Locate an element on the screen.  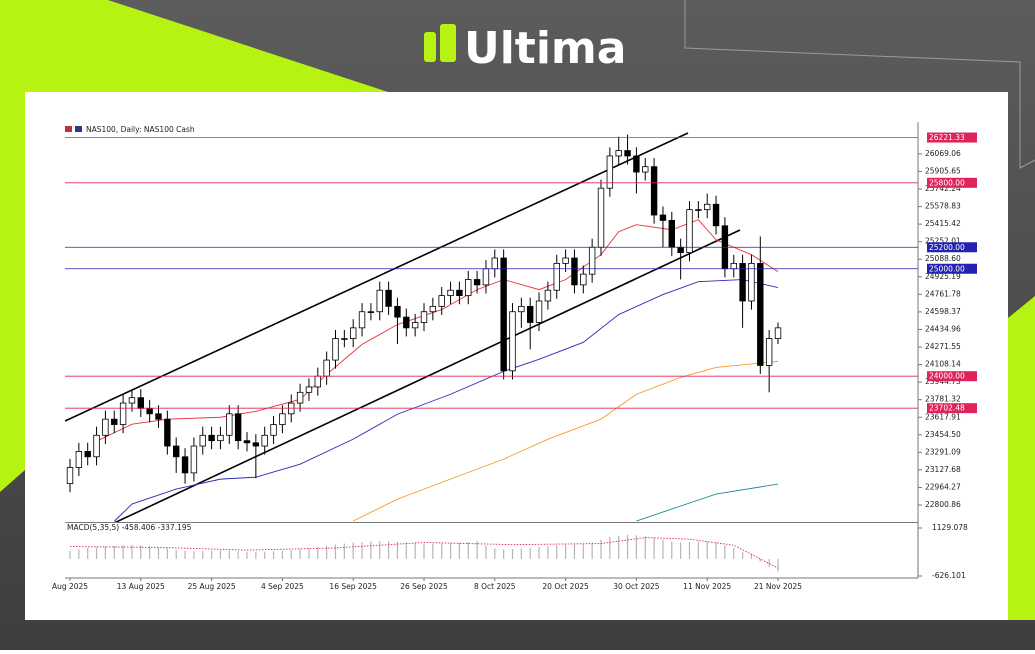
level-label: 25200.00 is located at coordinates (947, 247).